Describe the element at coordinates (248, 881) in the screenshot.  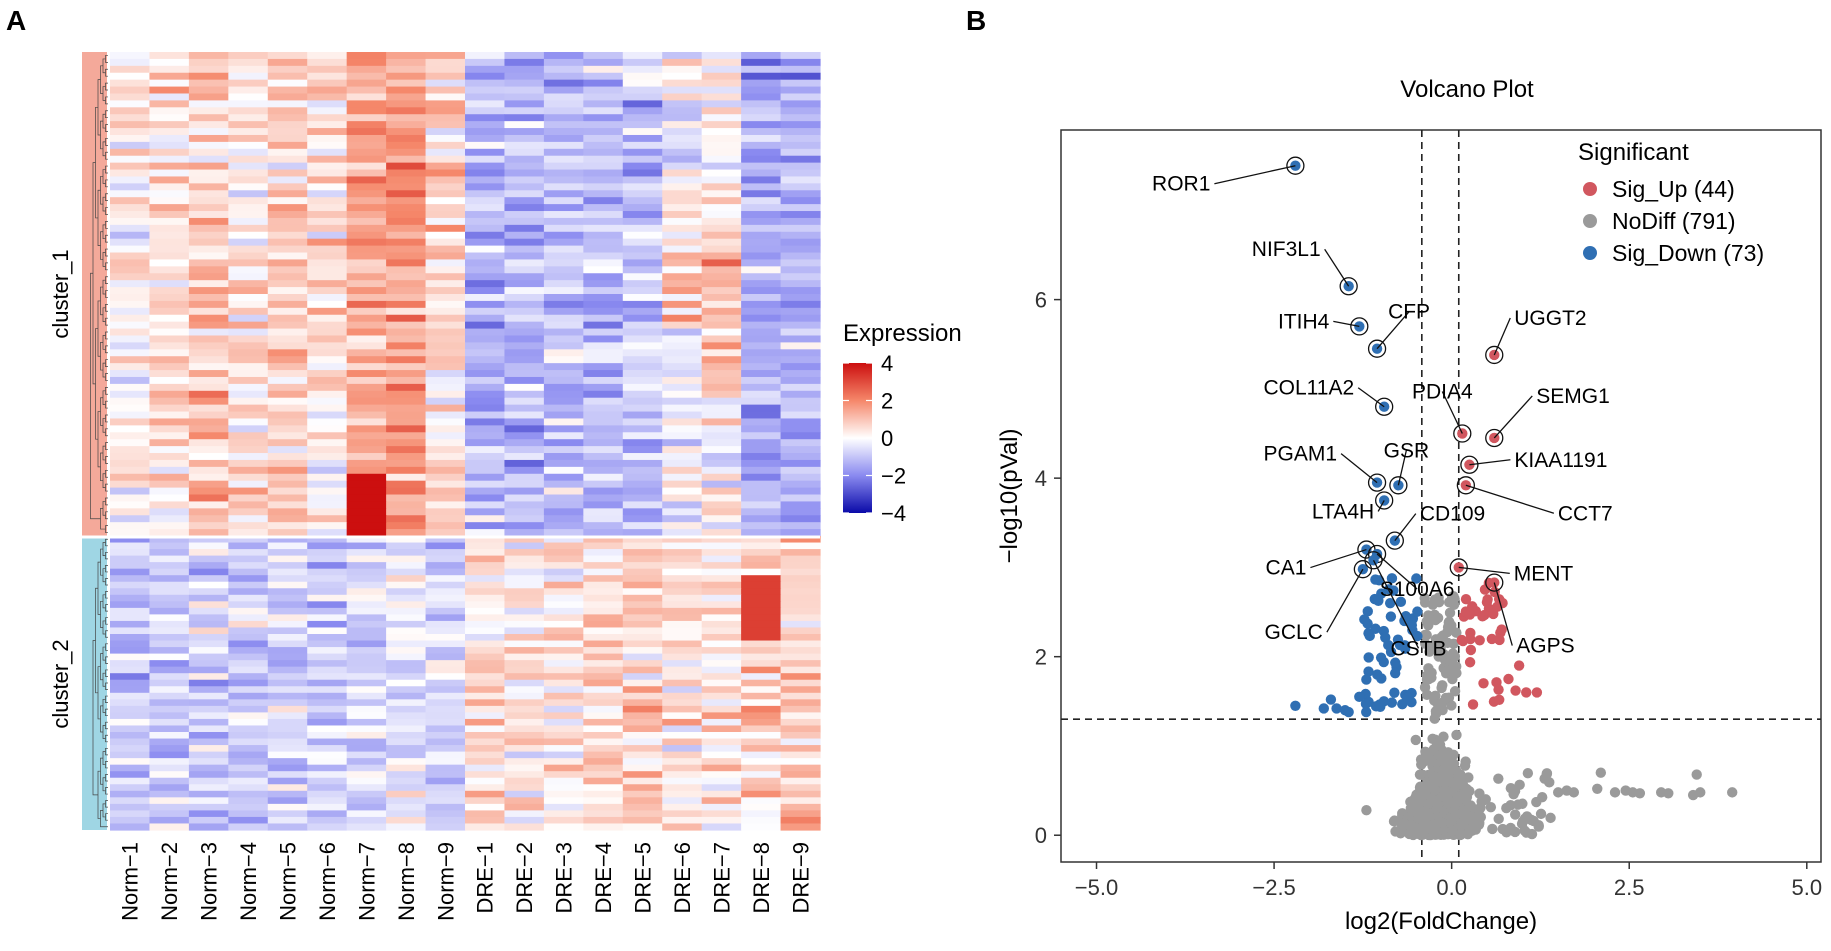
I see `sample-label: Norm−4` at that location.